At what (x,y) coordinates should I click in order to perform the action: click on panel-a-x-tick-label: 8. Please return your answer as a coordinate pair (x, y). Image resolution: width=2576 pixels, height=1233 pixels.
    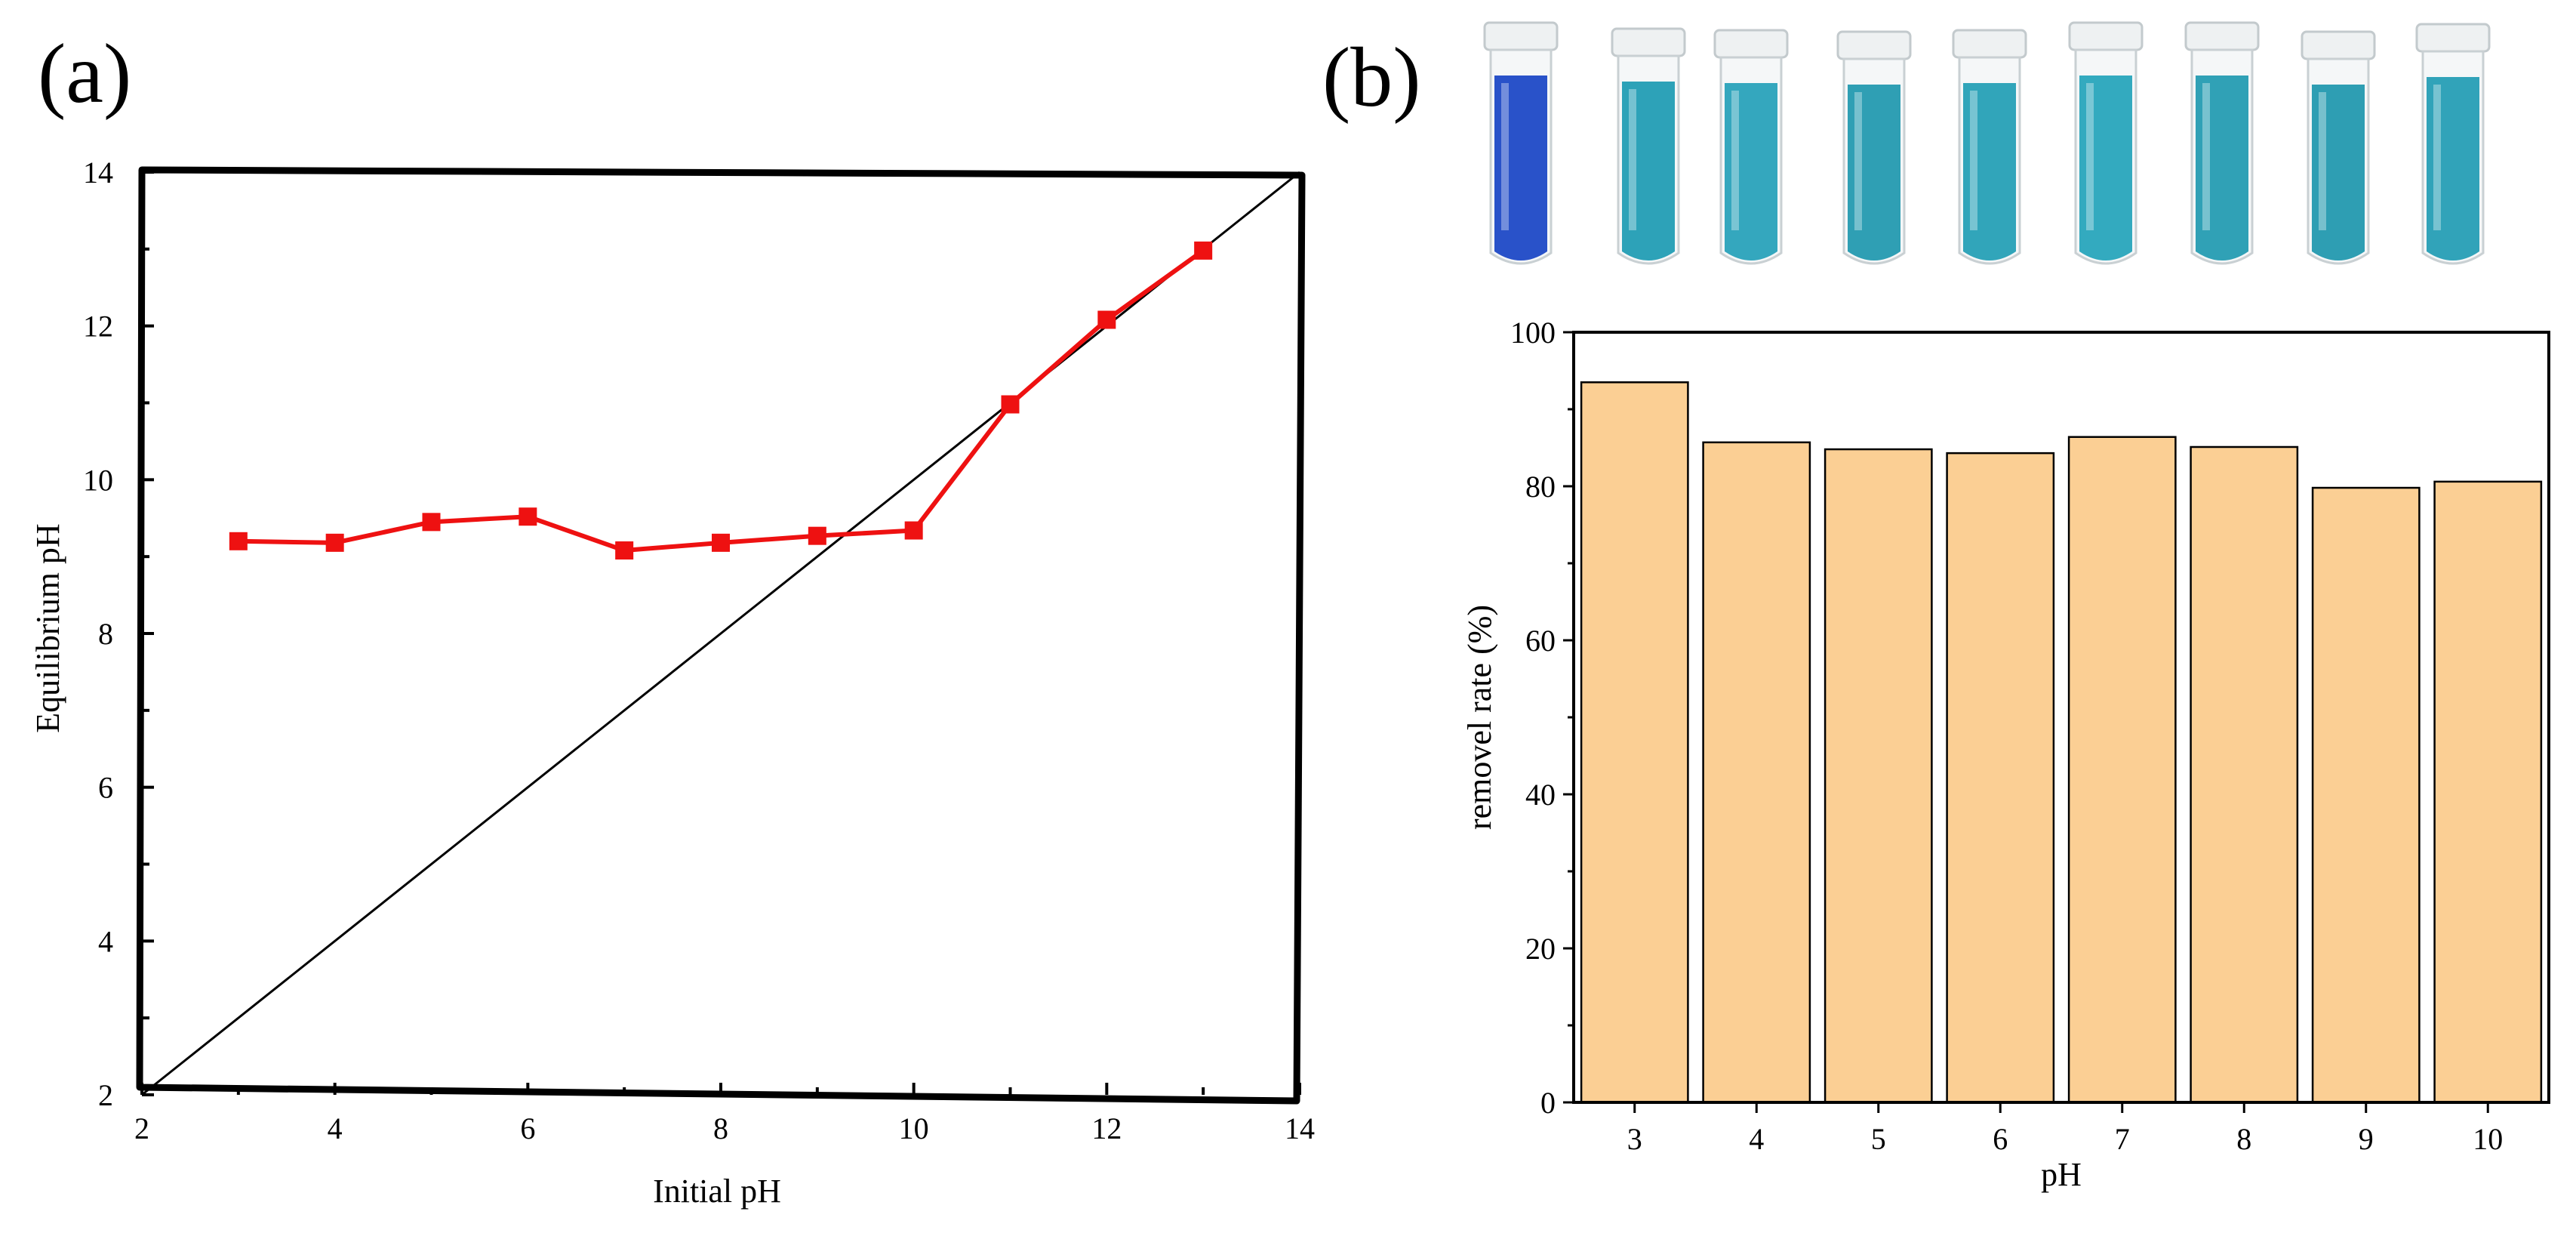
    Looking at the image, I should click on (720, 1128).